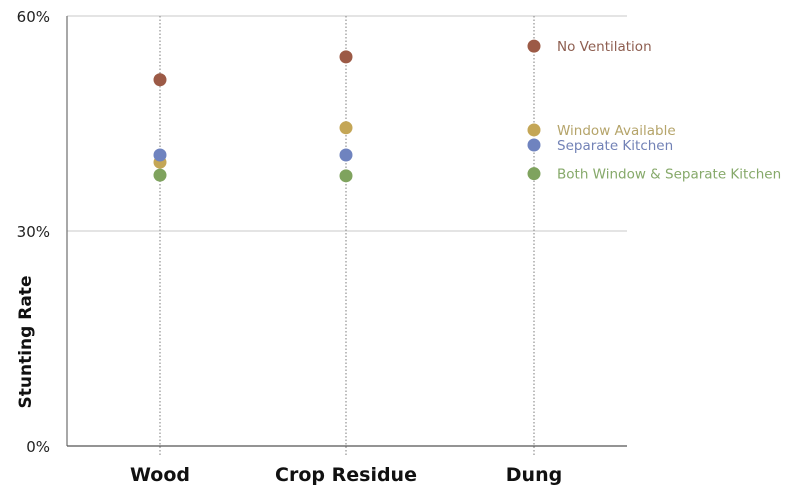 This screenshot has width=800, height=494. I want to click on x-tick-label-1: Crop Residue, so click(346, 475).